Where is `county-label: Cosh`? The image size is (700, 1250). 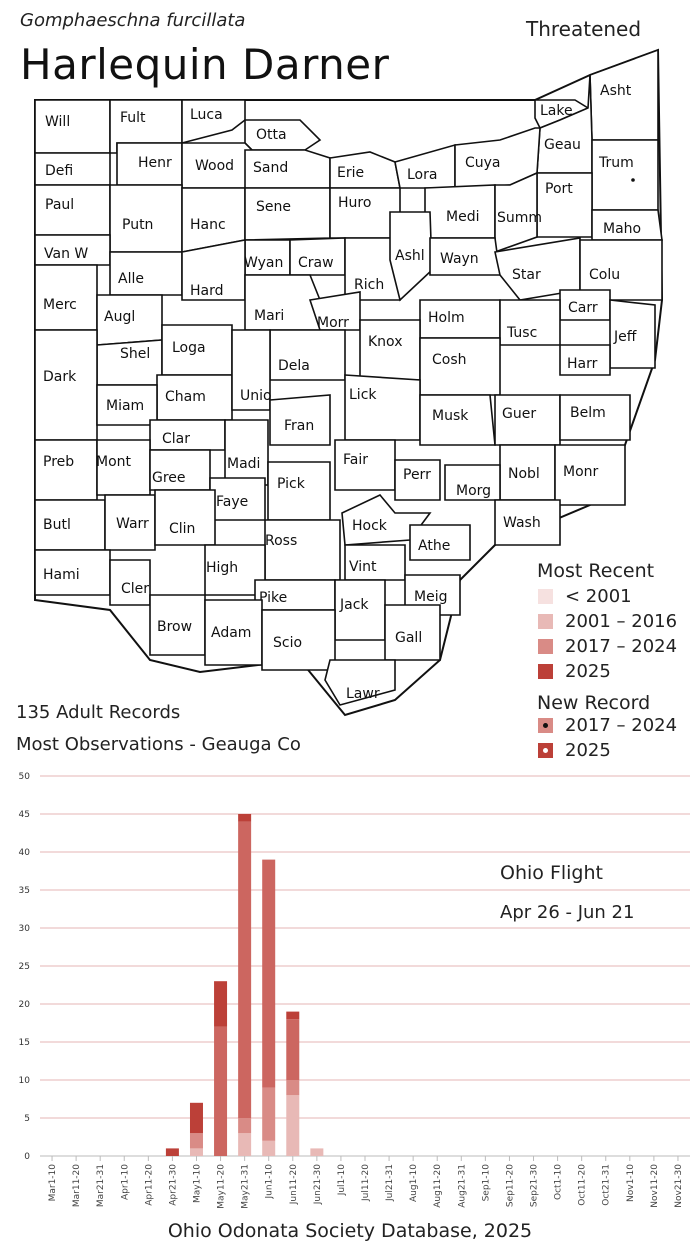 county-label: Cosh is located at coordinates (449, 360).